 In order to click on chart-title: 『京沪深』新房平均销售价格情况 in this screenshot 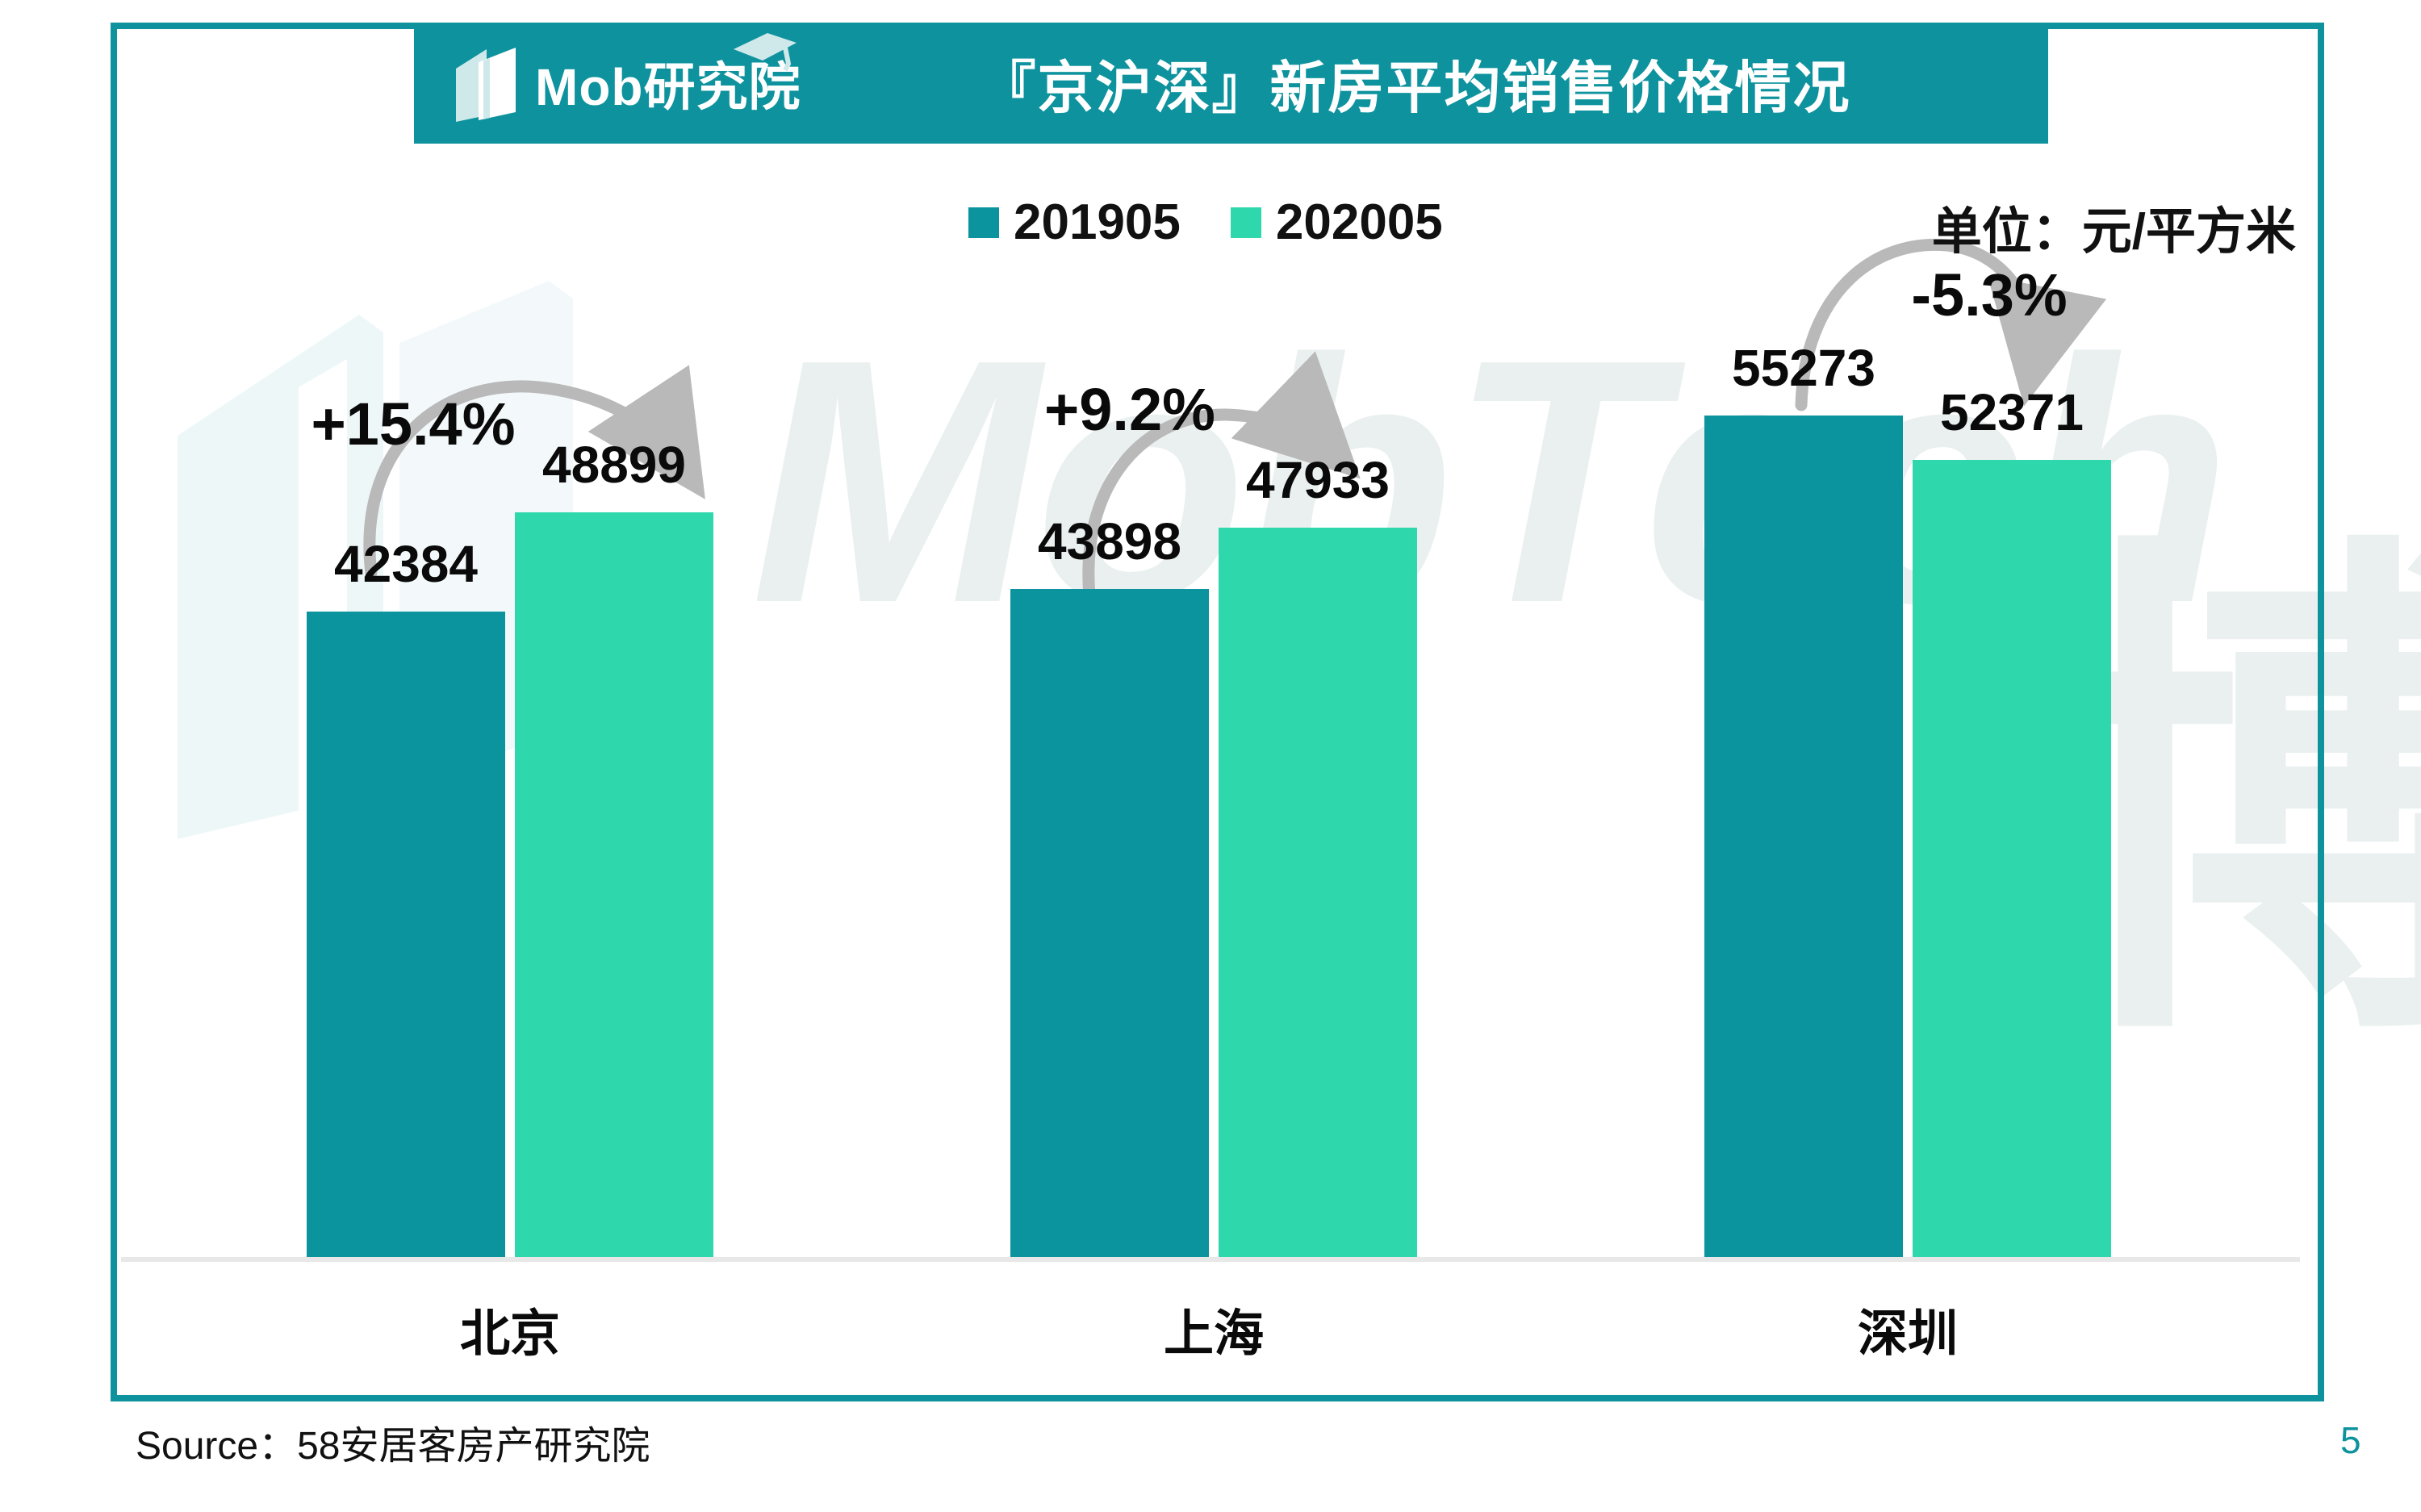, I will do `click(1415, 87)`.